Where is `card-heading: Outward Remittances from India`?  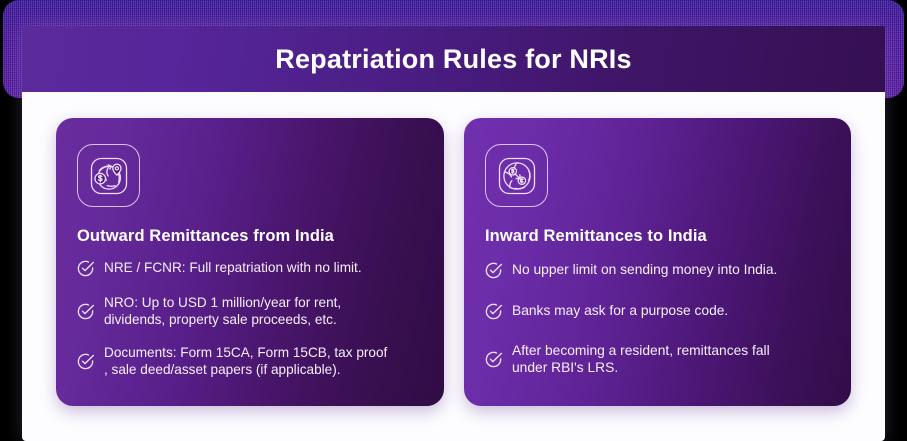 card-heading: Outward Remittances from India is located at coordinates (205, 236).